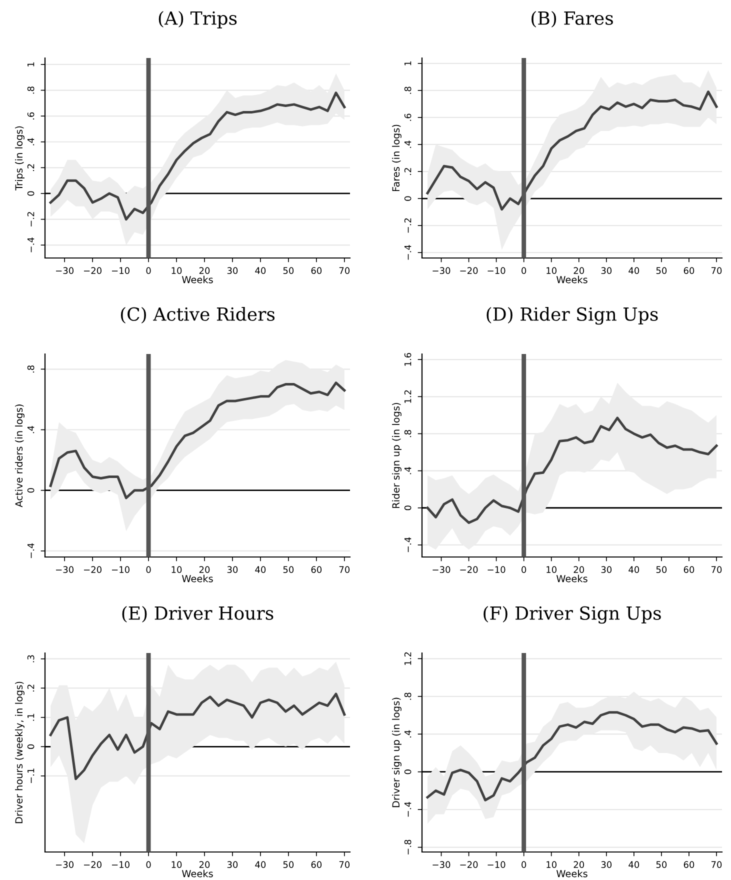  I want to click on y-axis-title: Driver sign up (in logs), so click(397, 753).